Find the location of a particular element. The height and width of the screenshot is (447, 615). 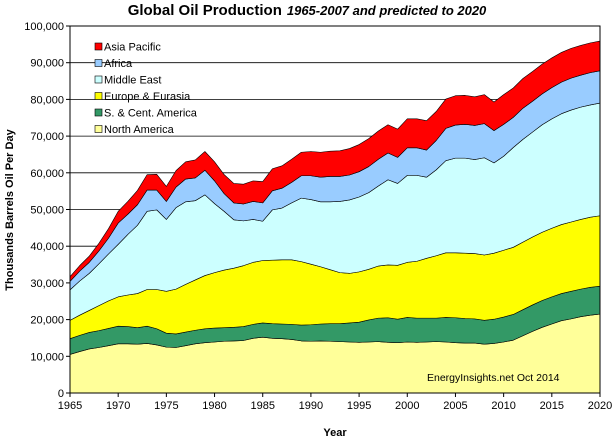

x-tick-label: 1995 is located at coordinates (359, 406).